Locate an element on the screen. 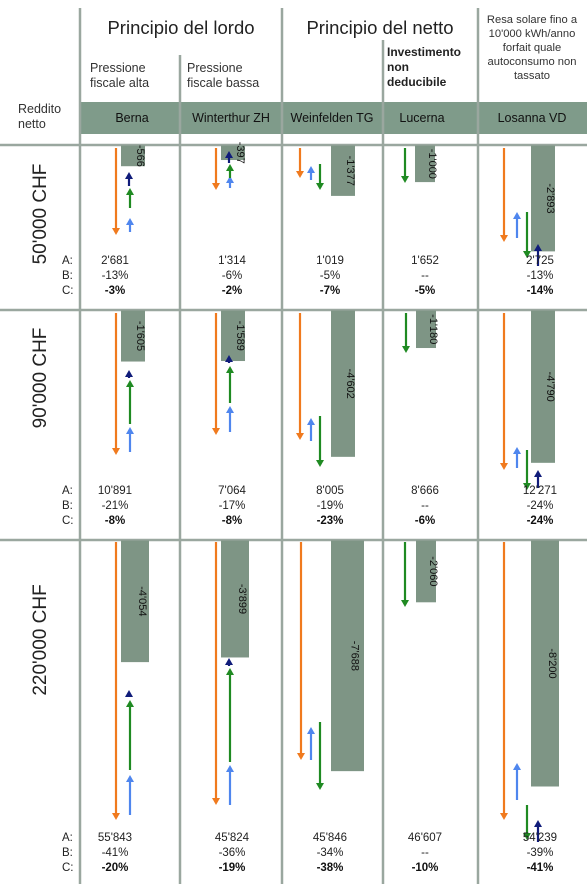 The image size is (587, 884). city-label: Berna is located at coordinates (131, 118).